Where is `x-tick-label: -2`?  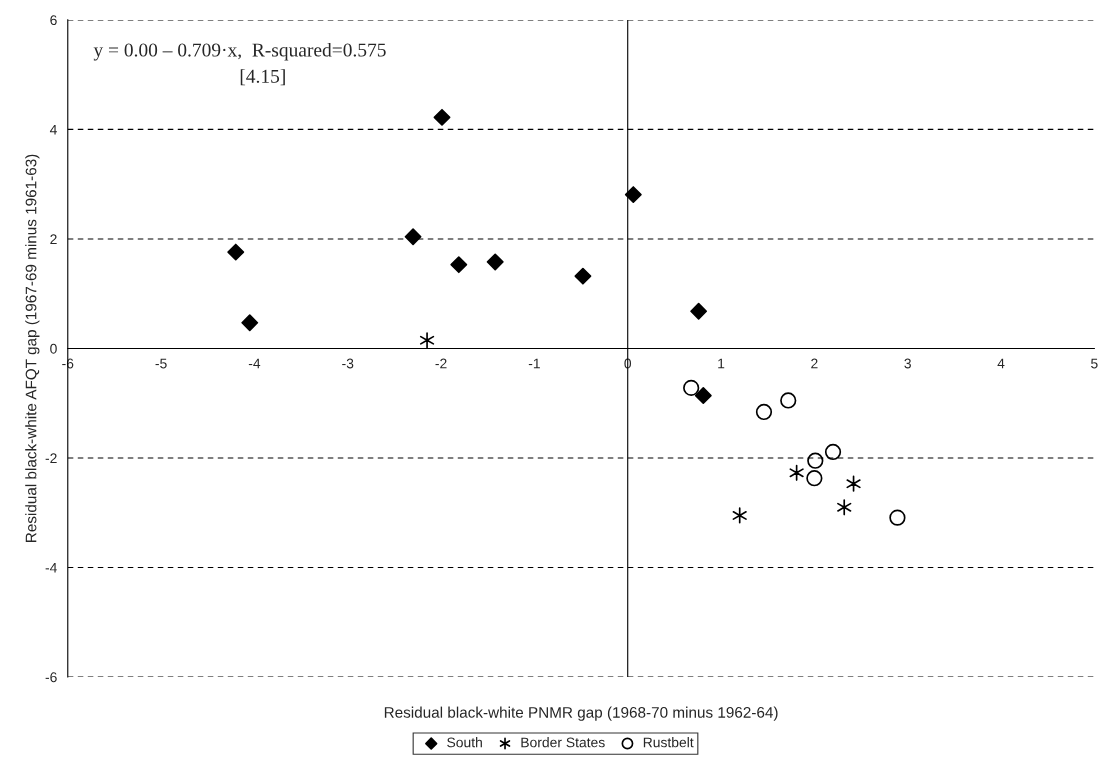 x-tick-label: -2 is located at coordinates (441, 363).